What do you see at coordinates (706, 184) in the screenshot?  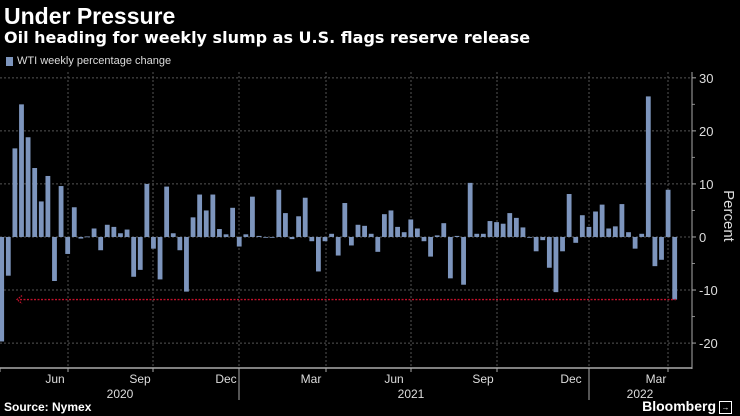 I see `y-tick-label: 10` at bounding box center [706, 184].